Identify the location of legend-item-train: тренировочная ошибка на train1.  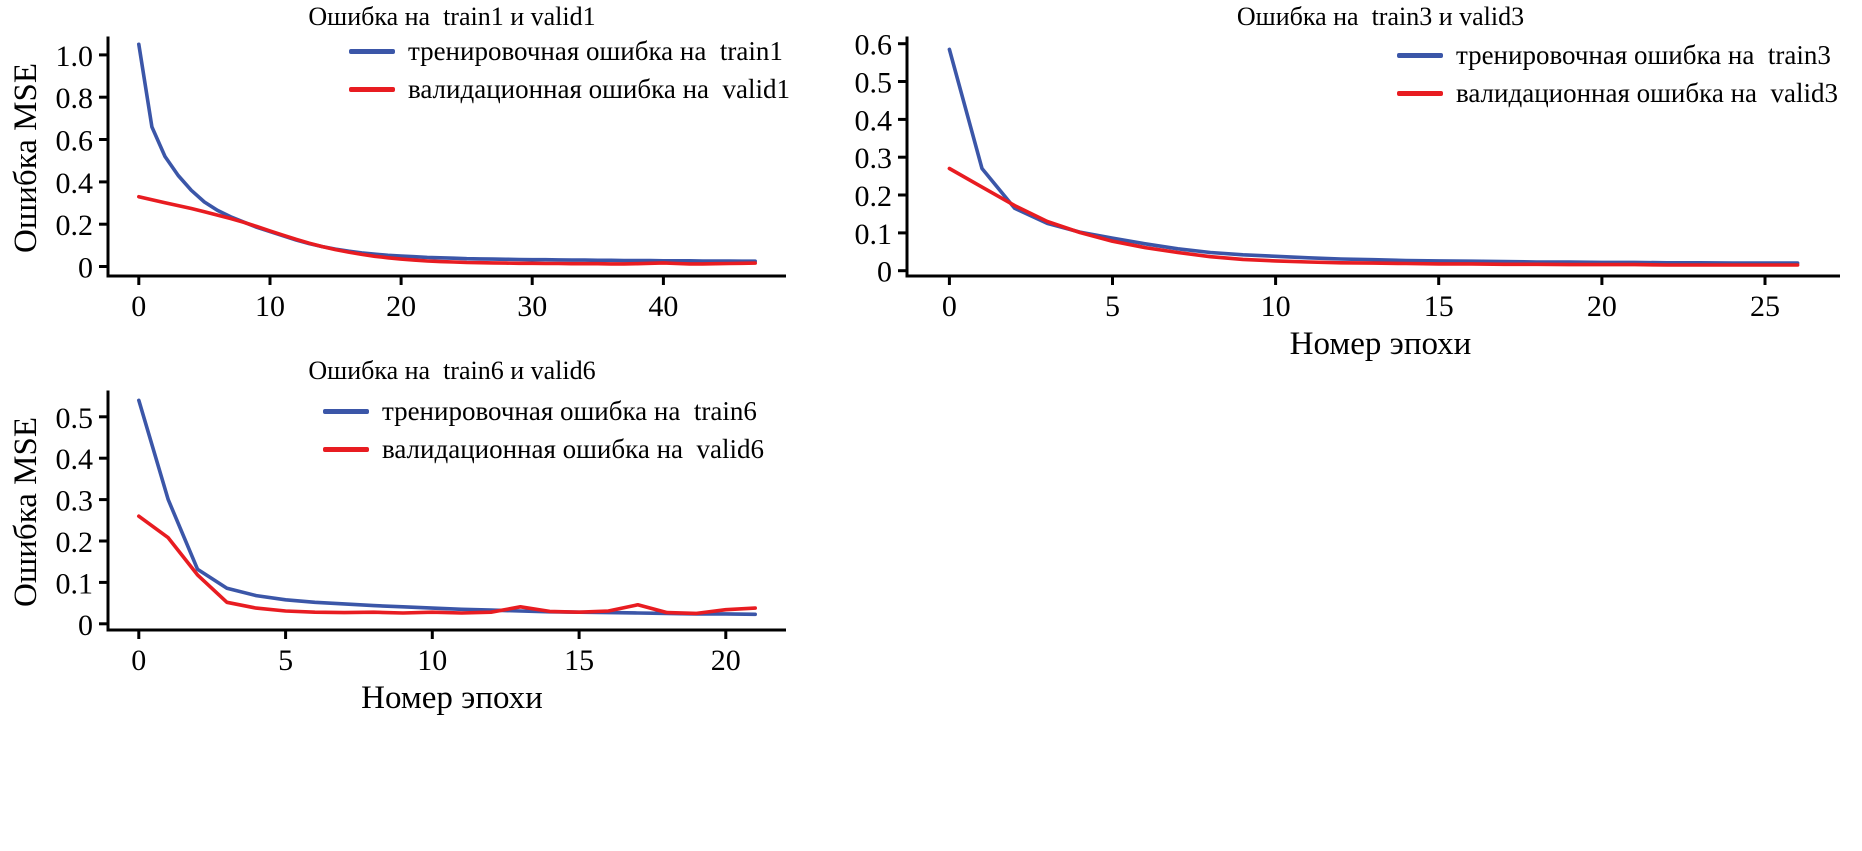
(569, 51).